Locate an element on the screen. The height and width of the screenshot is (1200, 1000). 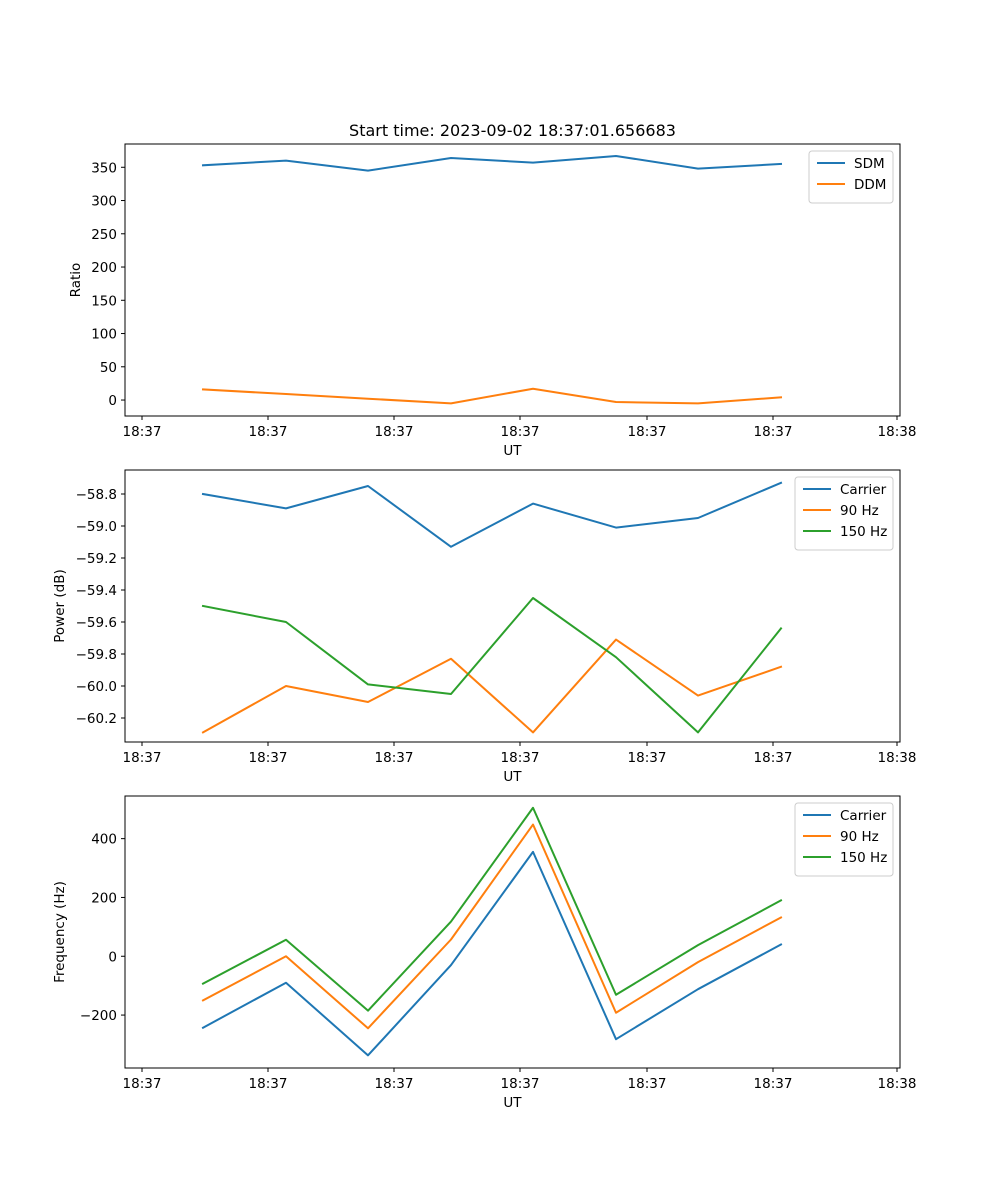
legend-label: DDM is located at coordinates (870, 185).